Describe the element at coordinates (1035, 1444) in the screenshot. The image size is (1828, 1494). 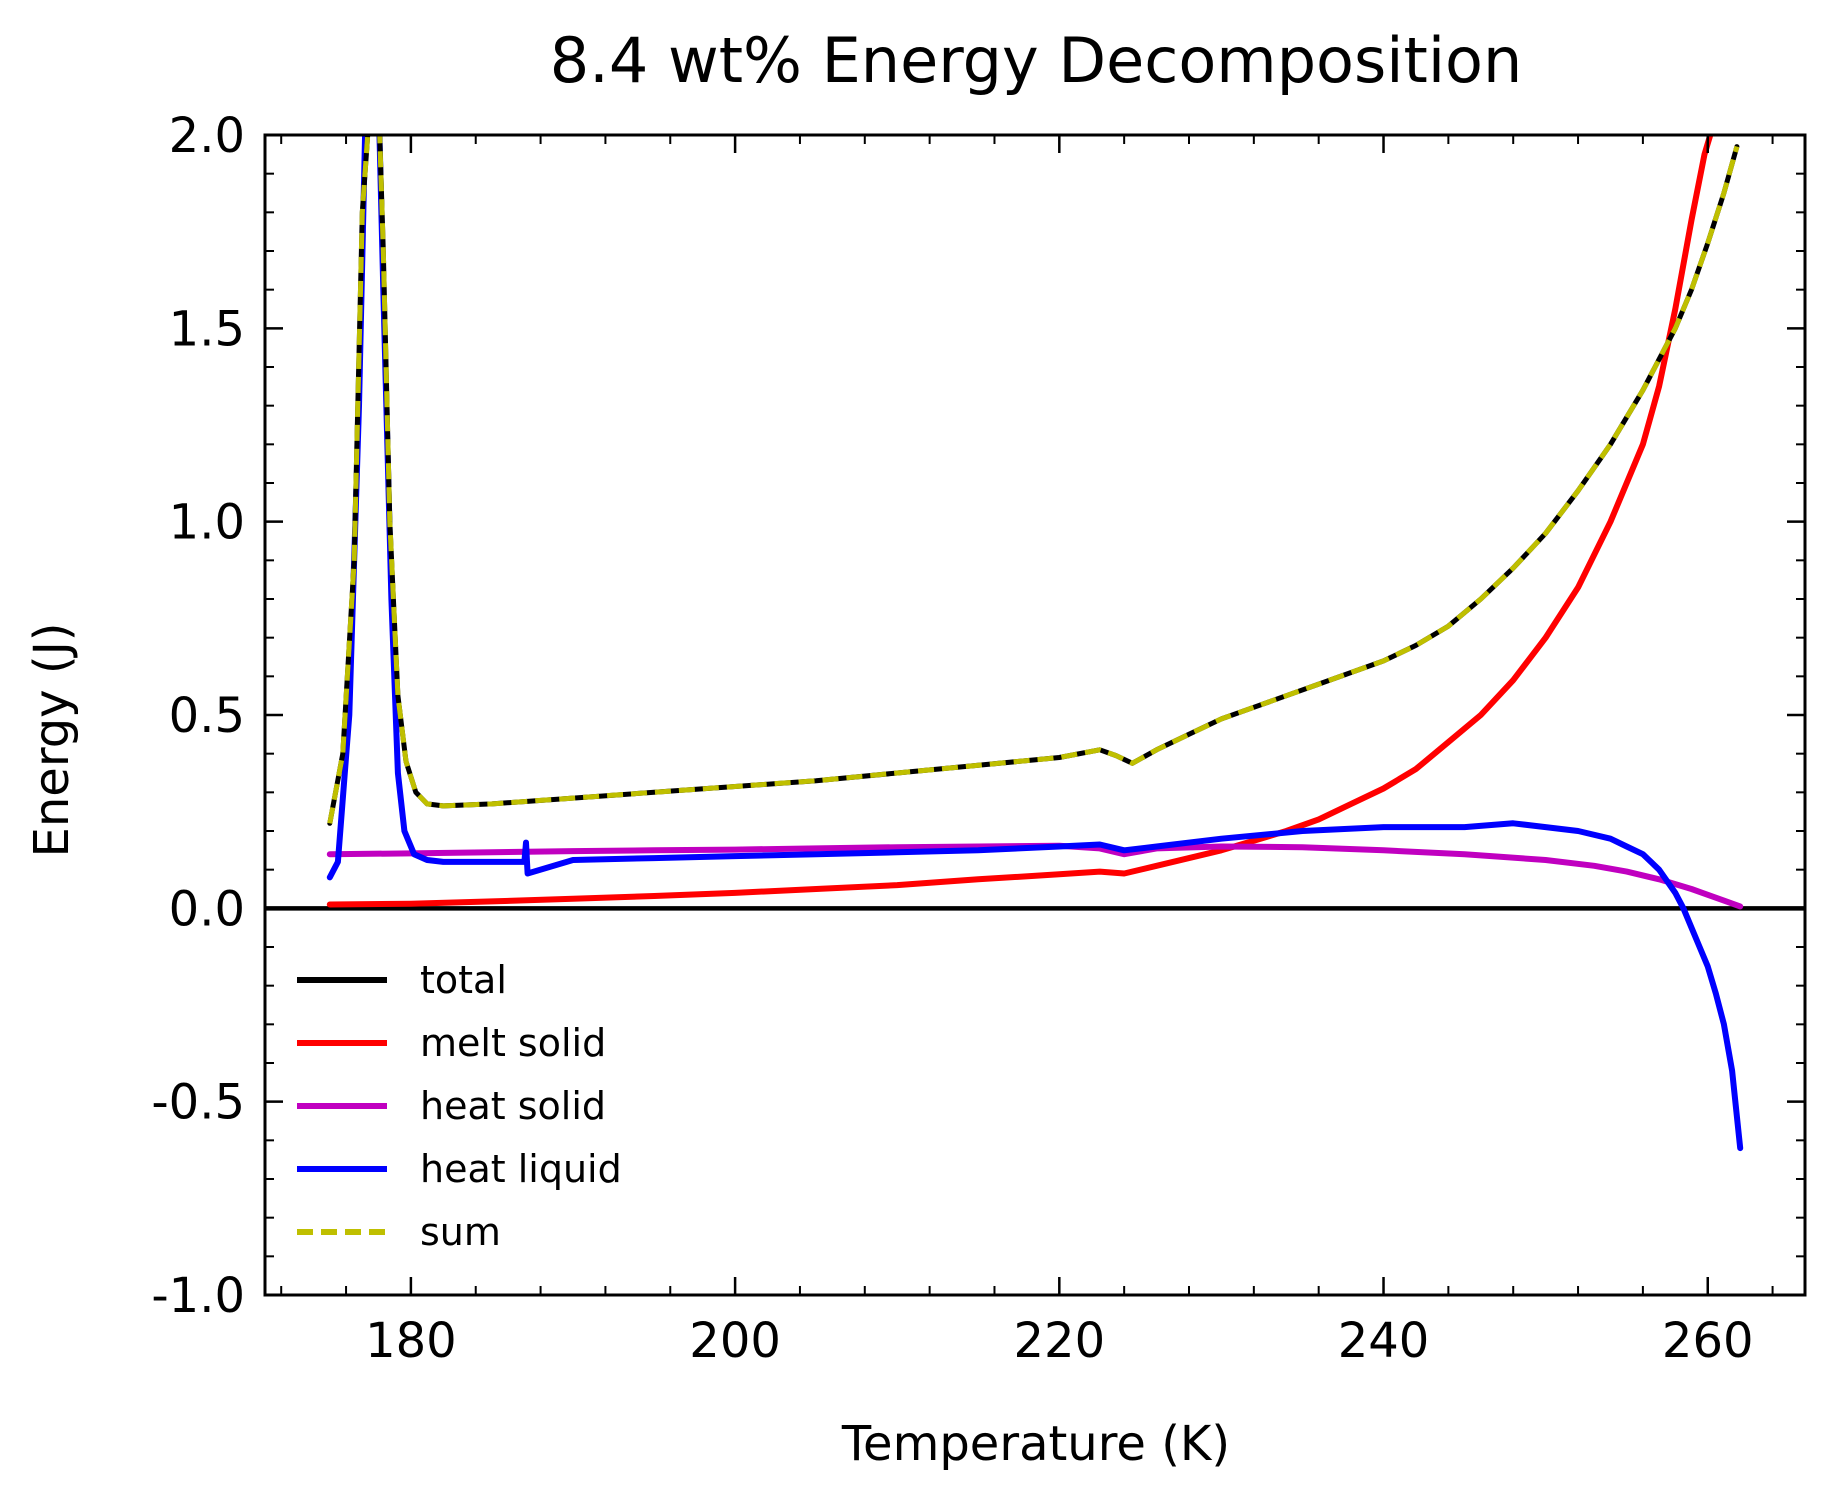
I see `x-axis-label: Temperature (K)` at that location.